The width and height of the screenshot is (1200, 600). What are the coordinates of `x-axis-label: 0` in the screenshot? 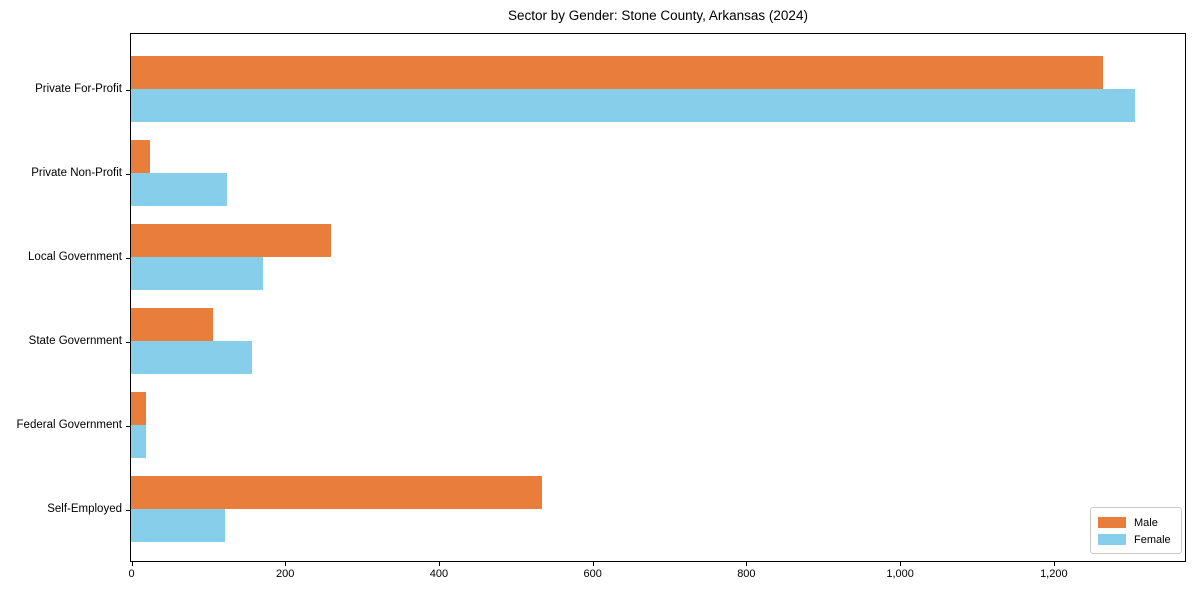 It's located at (131, 574).